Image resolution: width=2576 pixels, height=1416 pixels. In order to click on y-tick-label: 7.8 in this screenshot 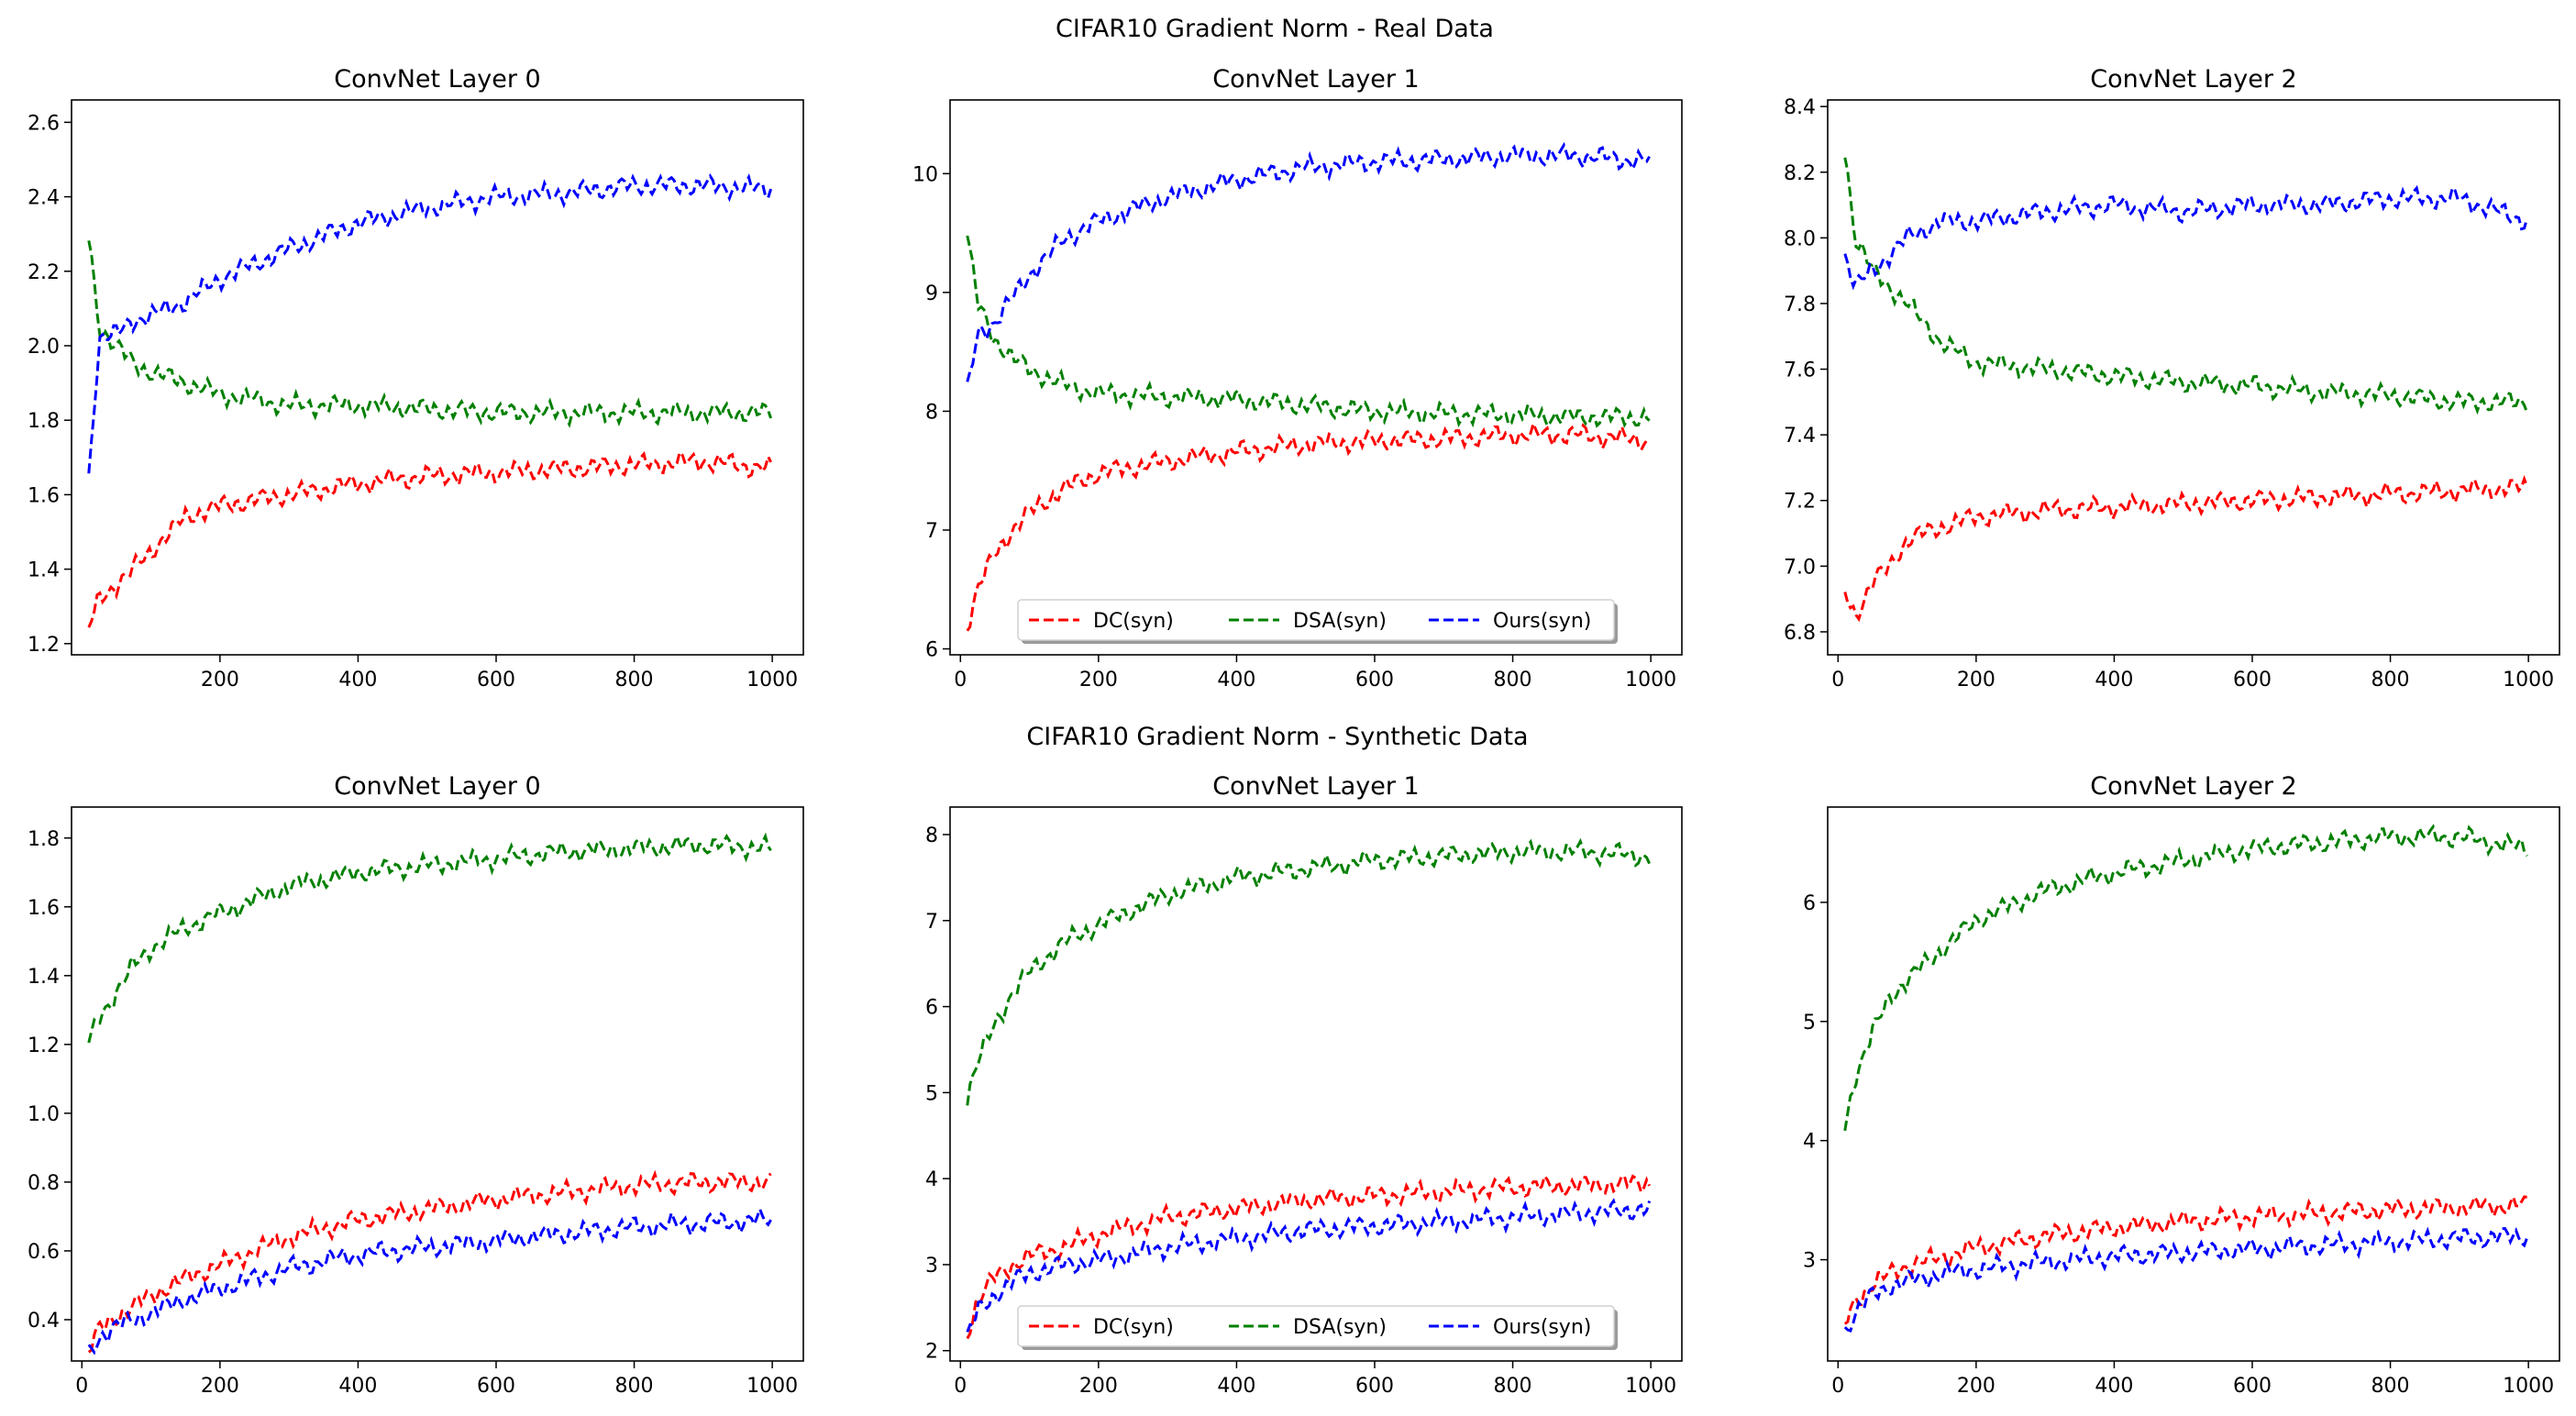, I will do `click(1800, 304)`.